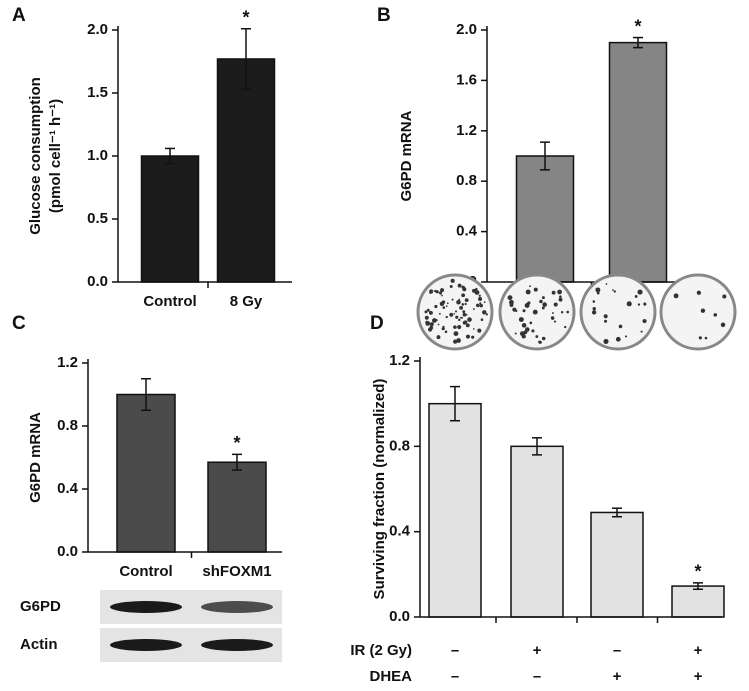 Image resolution: width=749 pixels, height=691 pixels. Describe the element at coordinates (146, 607) in the screenshot. I see `blot-band` at that location.